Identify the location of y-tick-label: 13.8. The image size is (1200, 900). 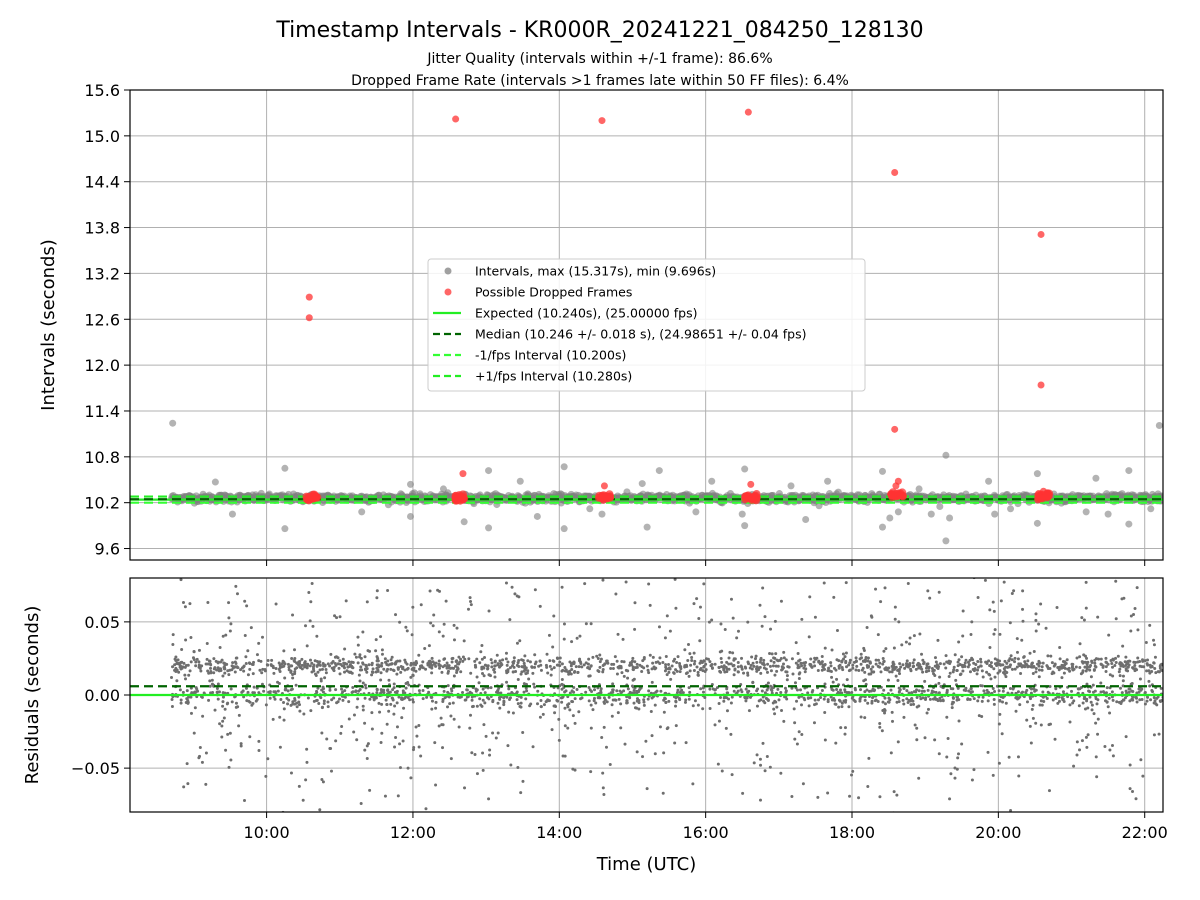
(102, 228).